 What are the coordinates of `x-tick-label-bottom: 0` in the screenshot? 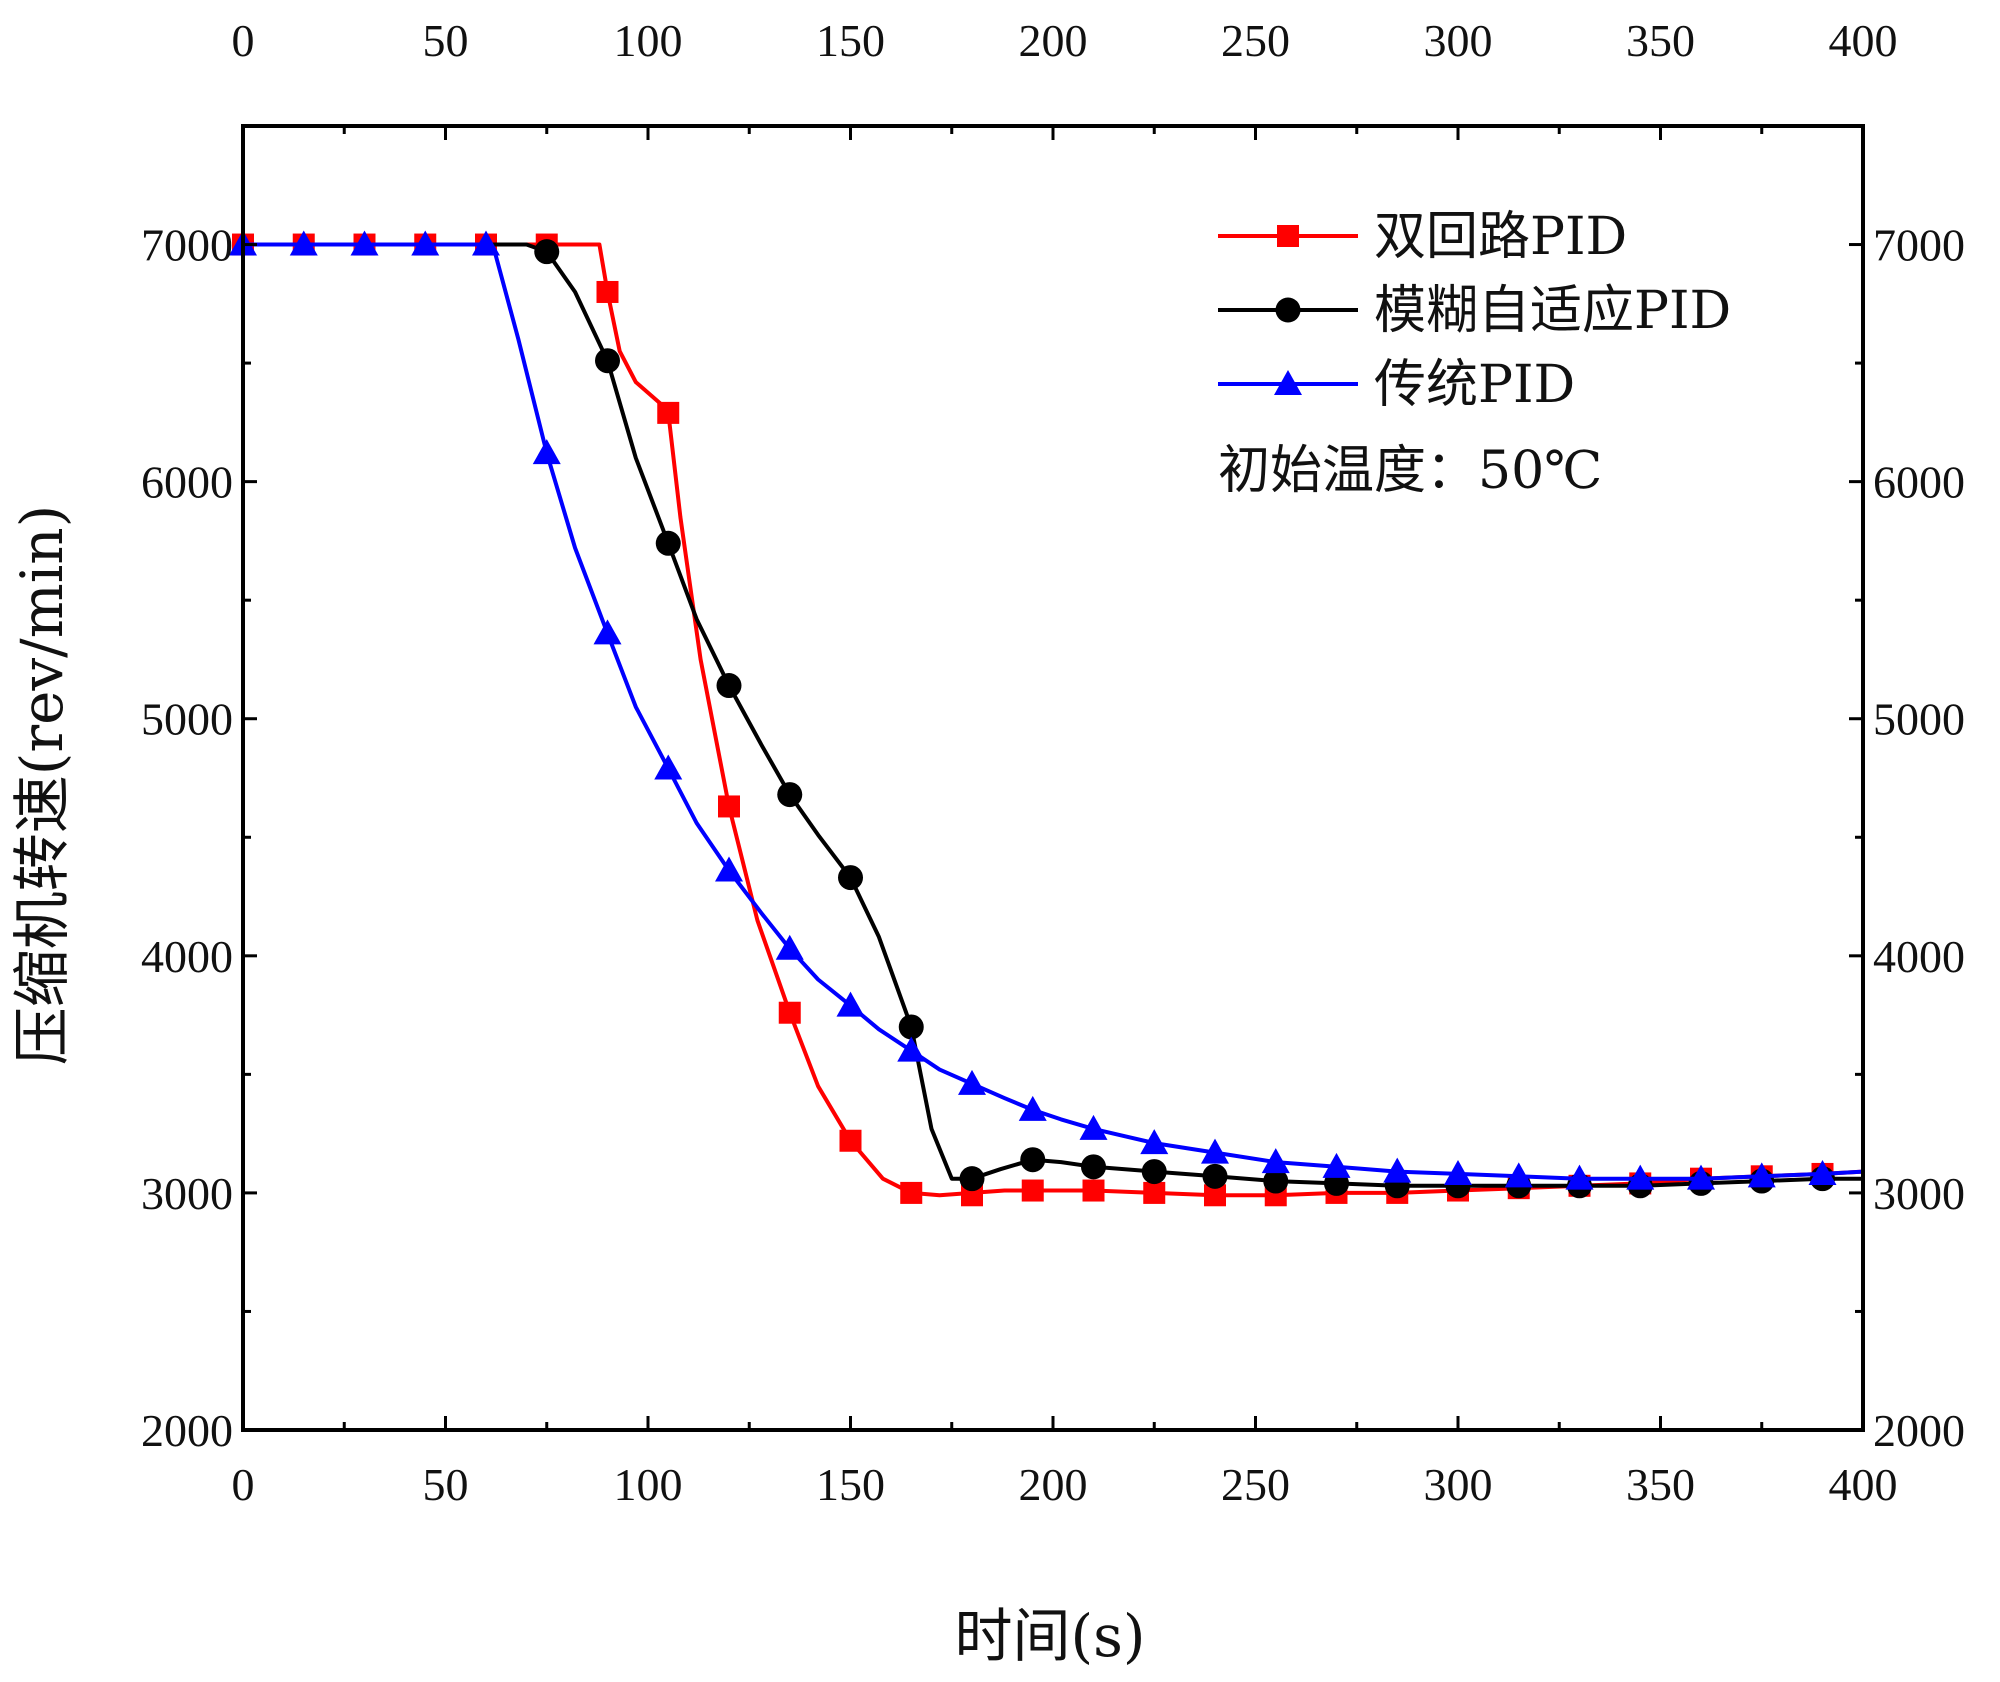 It's located at (243, 1484).